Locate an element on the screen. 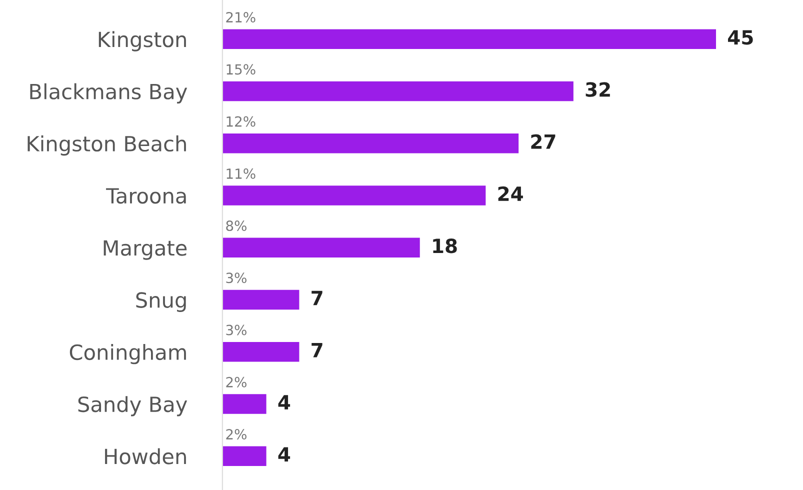 This screenshot has width=803, height=490. annotation: 12% is located at coordinates (241, 121).